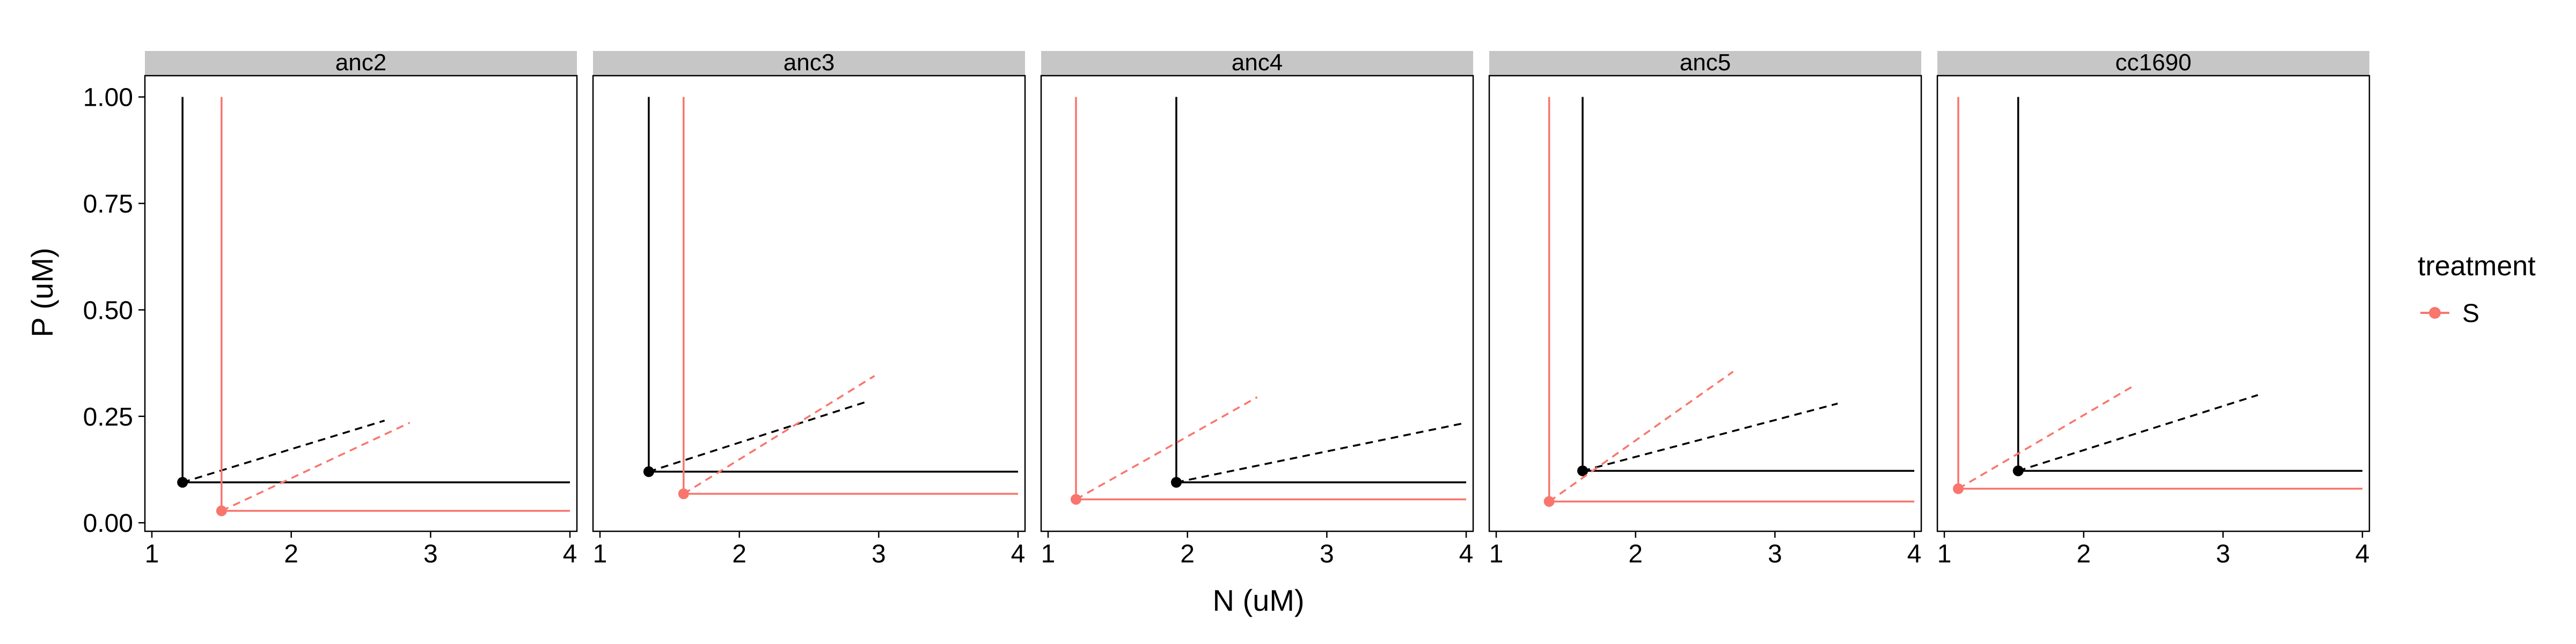 The width and height of the screenshot is (2576, 644). What do you see at coordinates (1258, 600) in the screenshot?
I see `x-axis-label: N (uM)` at bounding box center [1258, 600].